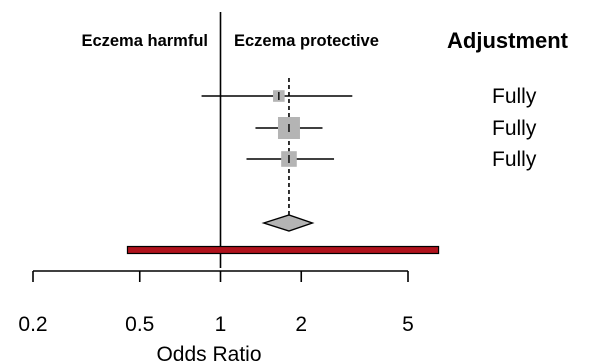 This screenshot has width=594, height=364. What do you see at coordinates (221, 324) in the screenshot?
I see `x-tick-label: 1` at bounding box center [221, 324].